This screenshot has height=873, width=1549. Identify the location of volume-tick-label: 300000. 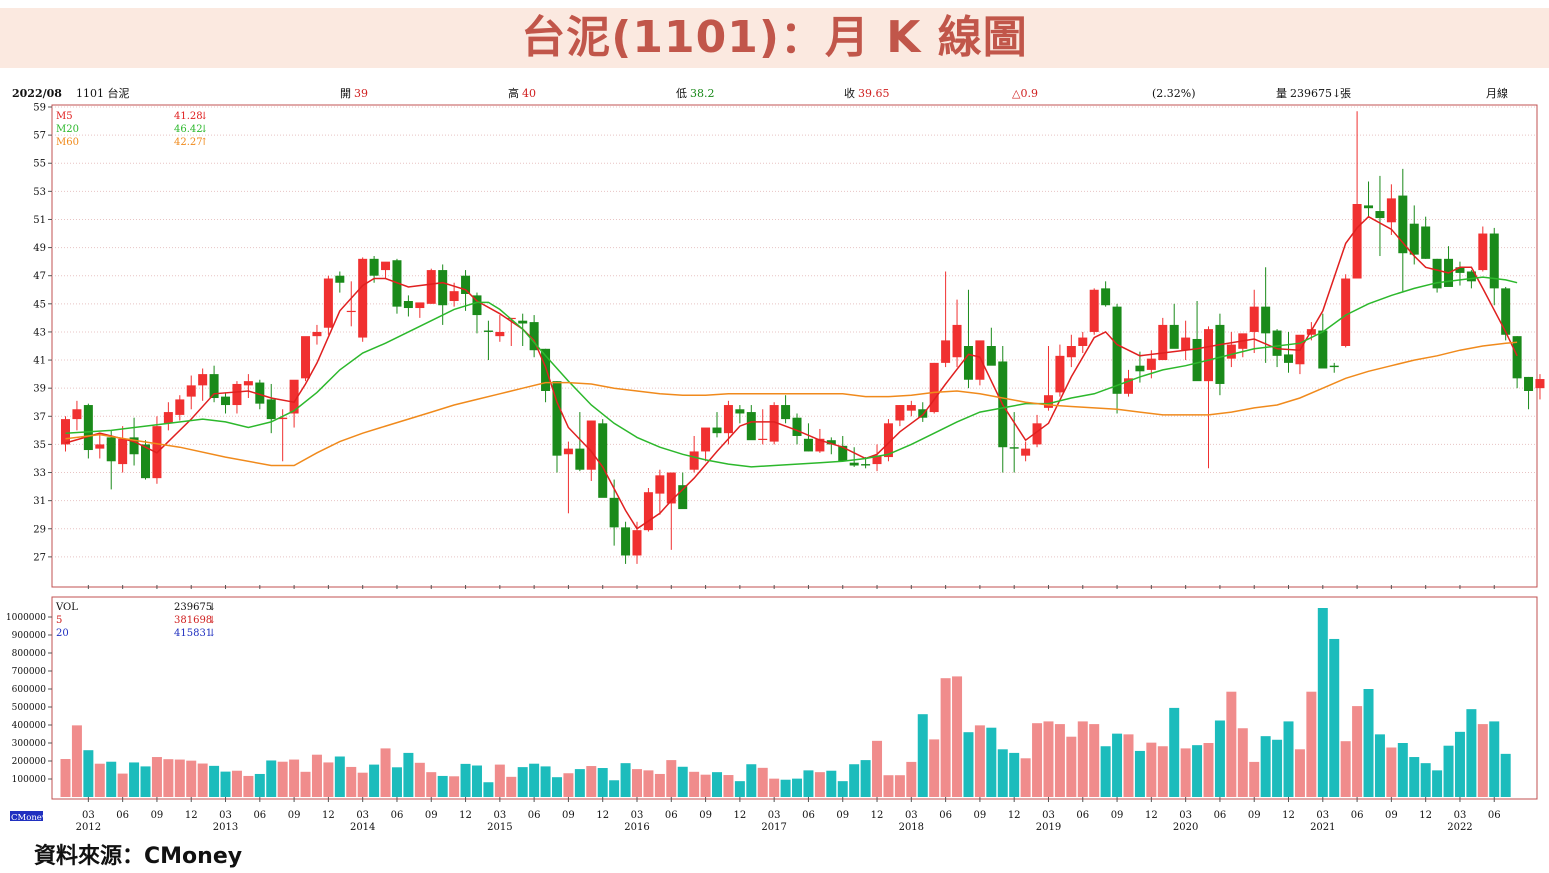
(29, 744).